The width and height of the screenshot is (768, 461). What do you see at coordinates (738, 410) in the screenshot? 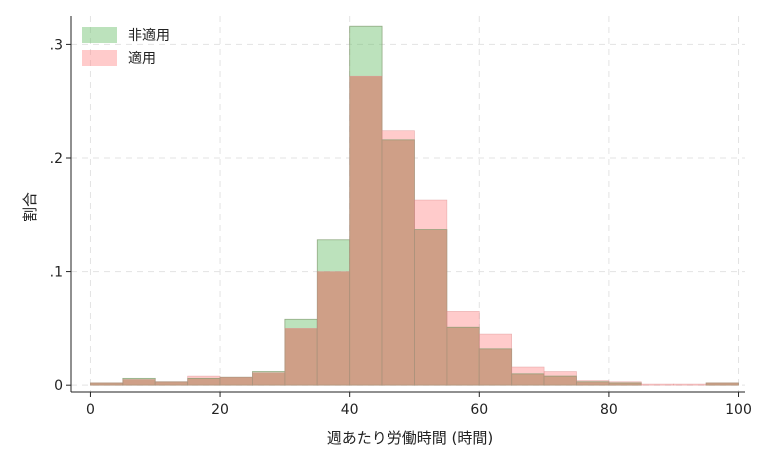
I see `x-tick-label-5: 100` at bounding box center [738, 410].